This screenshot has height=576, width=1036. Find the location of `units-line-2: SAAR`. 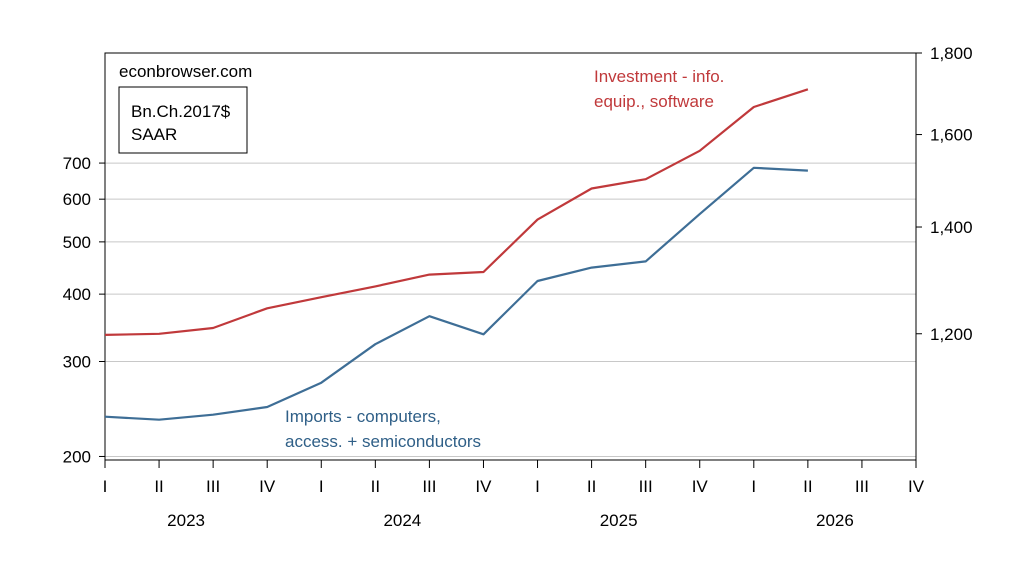

units-line-2: SAAR is located at coordinates (154, 134).